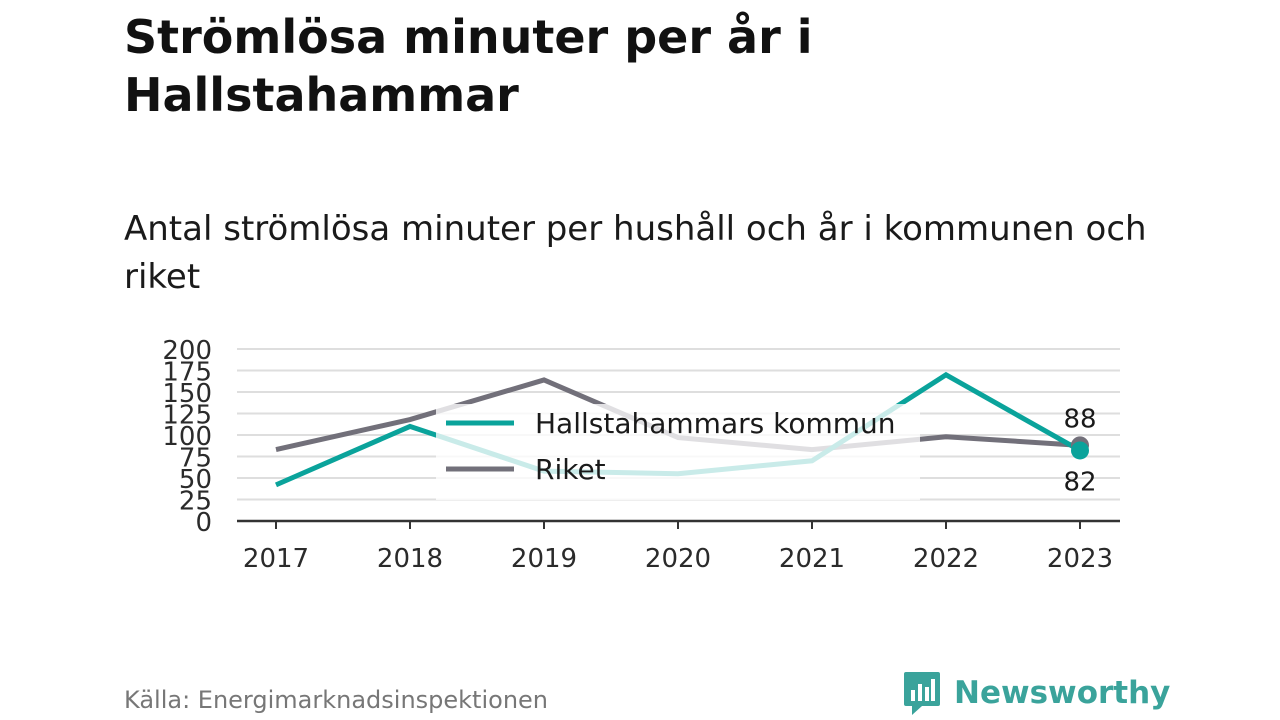 The image size is (1280, 720). What do you see at coordinates (922, 693) in the screenshot?
I see `newsworthy-logo-icon` at bounding box center [922, 693].